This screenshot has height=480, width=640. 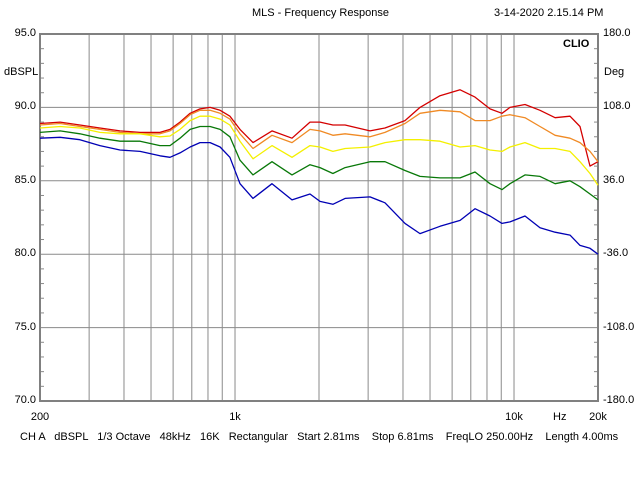 What do you see at coordinates (40, 417) in the screenshot?
I see `x-tick-label: 200` at bounding box center [40, 417].